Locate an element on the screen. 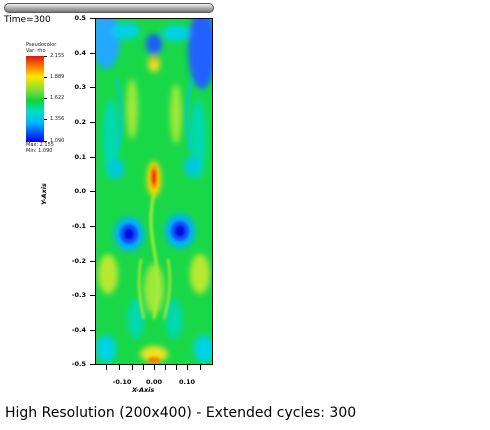  y-axis-title: Y-Axis is located at coordinates (43, 194).